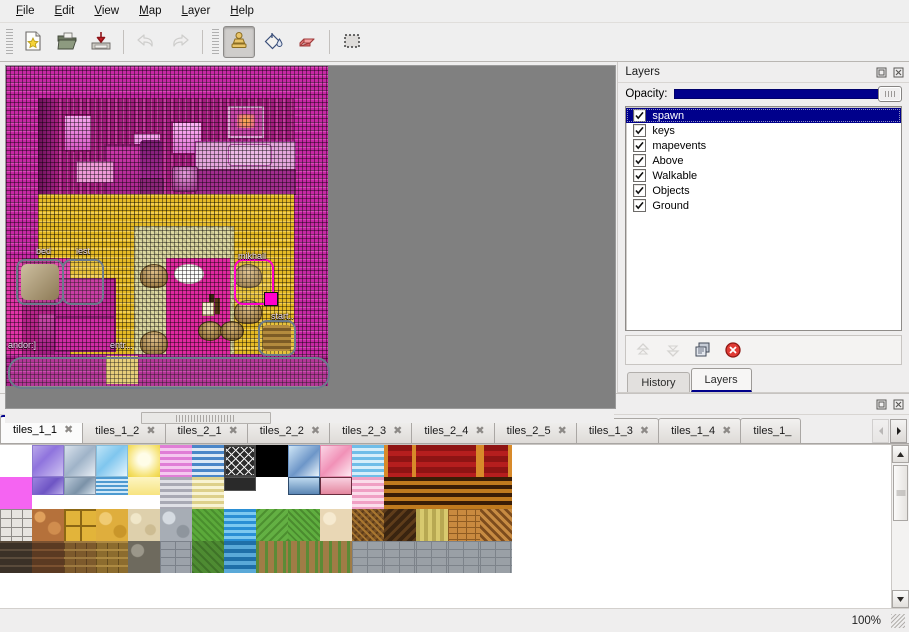 This screenshot has height=632, width=909. What do you see at coordinates (763, 190) in the screenshot?
I see `layer-row-objects: Objects` at bounding box center [763, 190].